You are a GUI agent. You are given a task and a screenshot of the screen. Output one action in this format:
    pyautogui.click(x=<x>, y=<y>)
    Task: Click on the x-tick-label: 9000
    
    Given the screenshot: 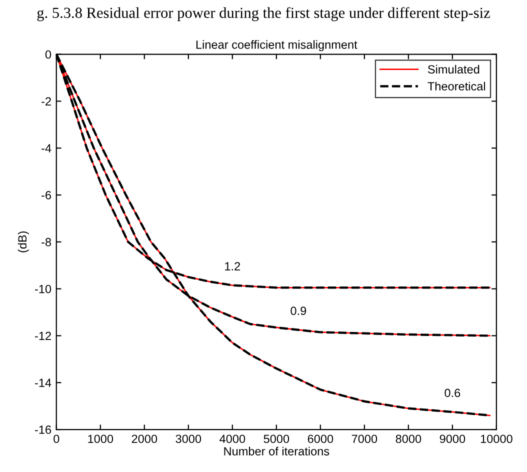 What is the action you would take?
    pyautogui.click(x=453, y=439)
    